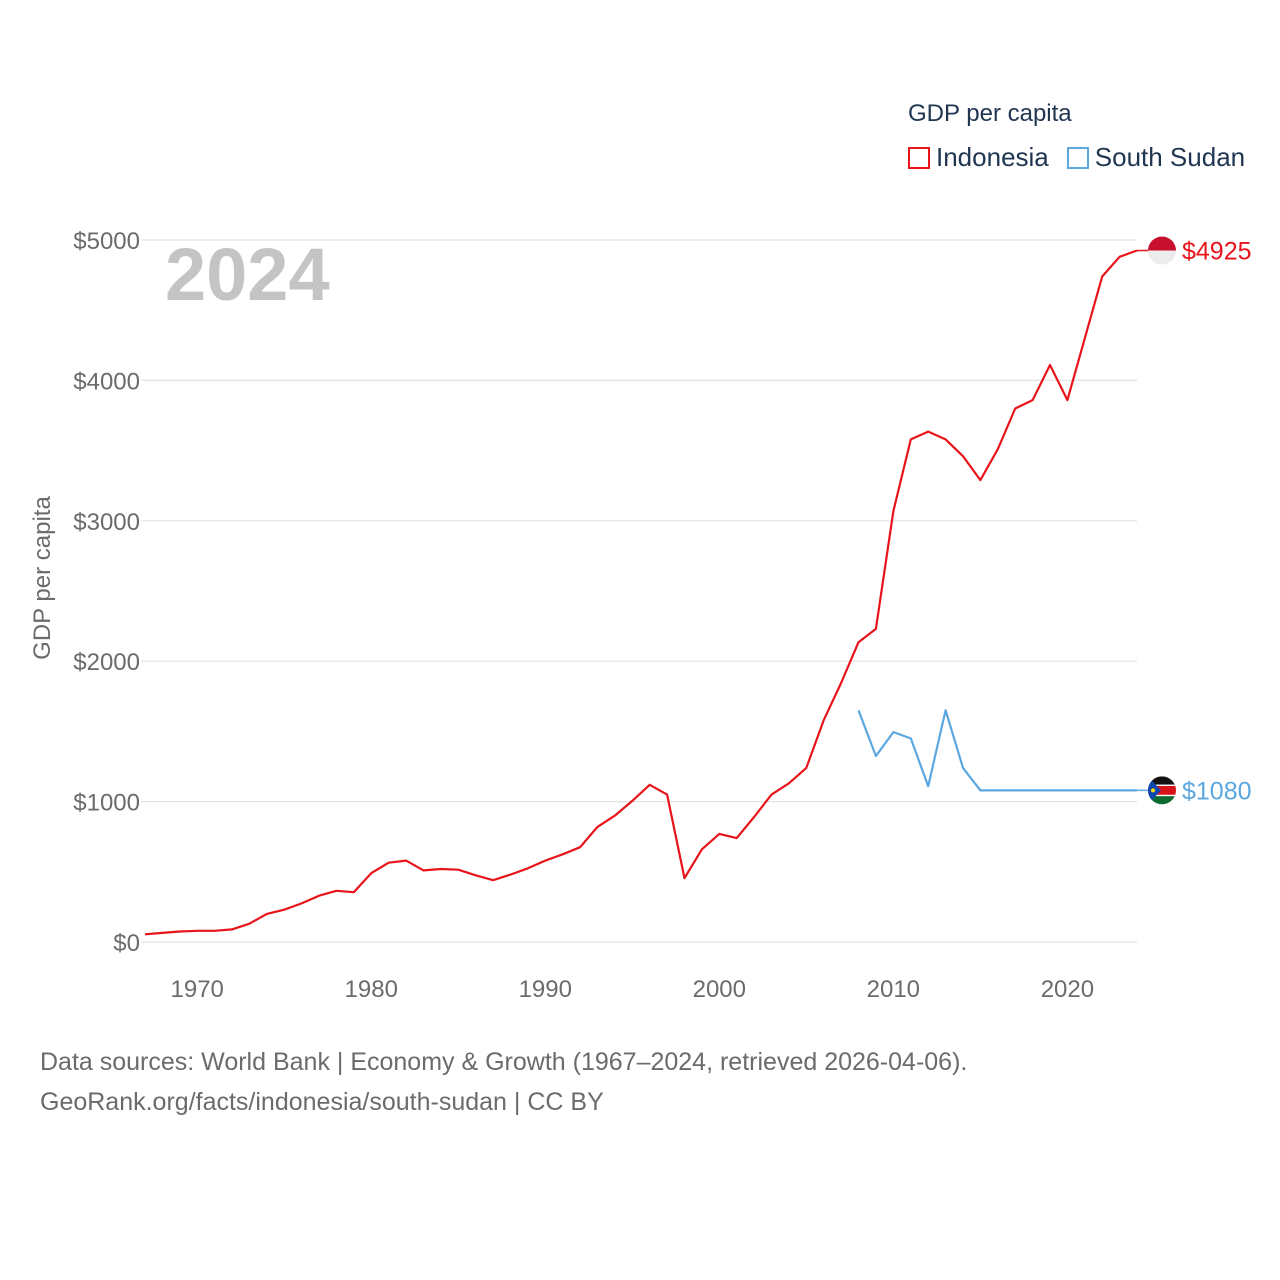 Image resolution: width=1280 pixels, height=1280 pixels. What do you see at coordinates (1217, 791) in the screenshot?
I see `end-value-label-south-sudan: $1080` at bounding box center [1217, 791].